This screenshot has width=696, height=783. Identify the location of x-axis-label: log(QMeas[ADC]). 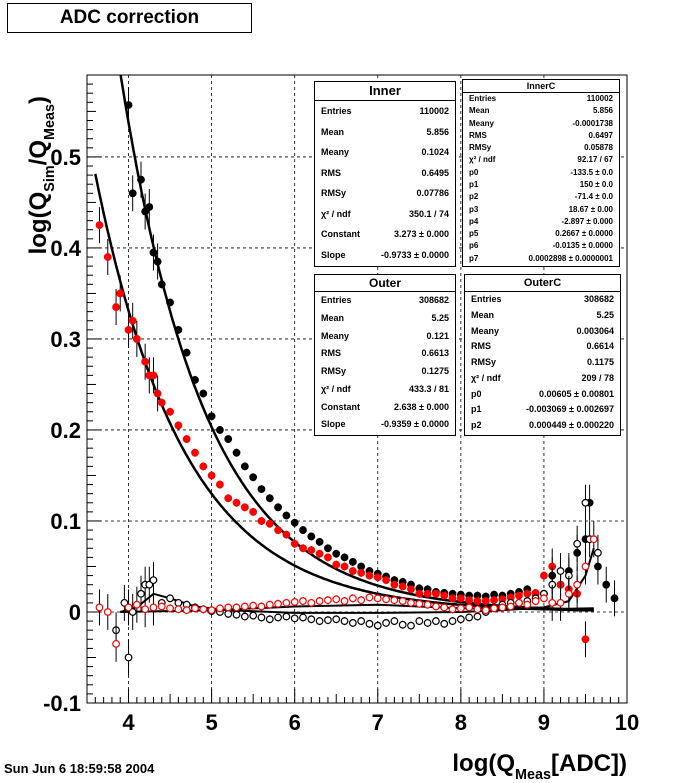
(539, 766).